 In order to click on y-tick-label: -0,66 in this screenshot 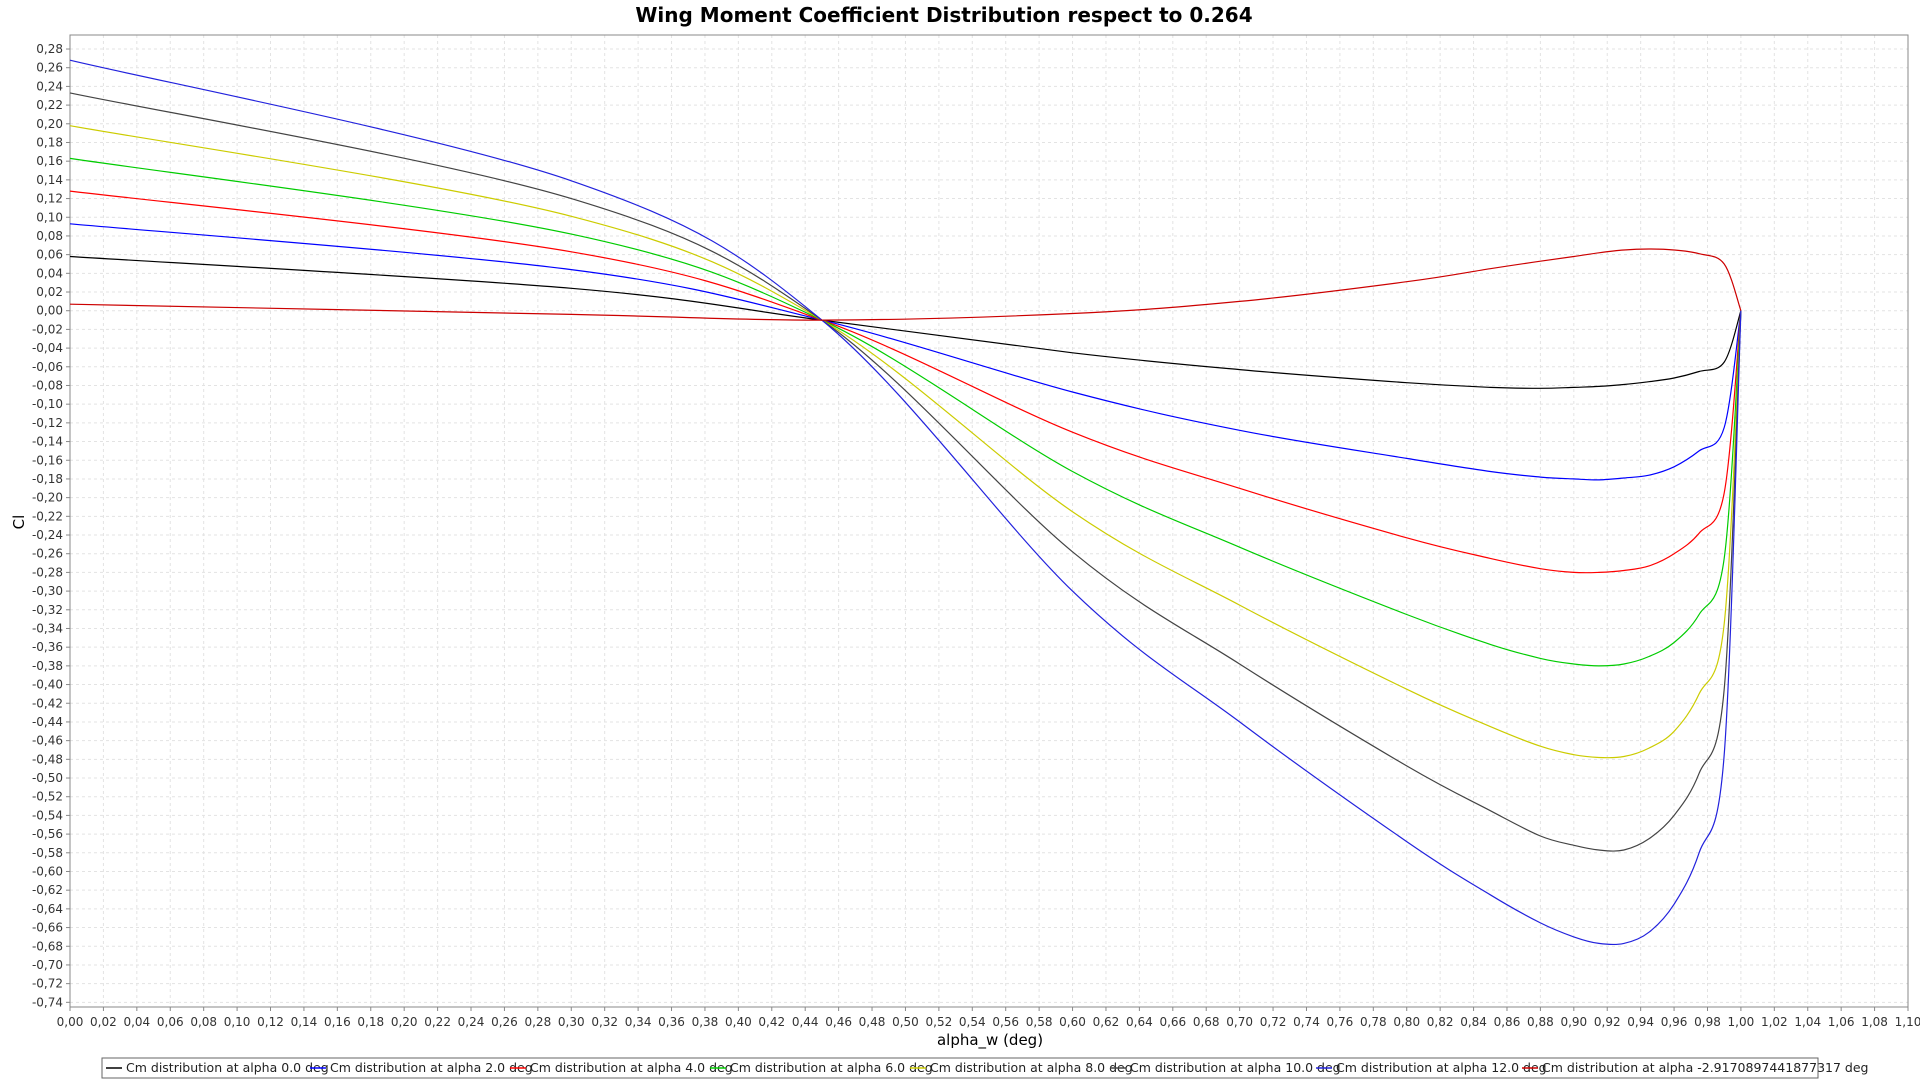, I will do `click(47, 928)`.